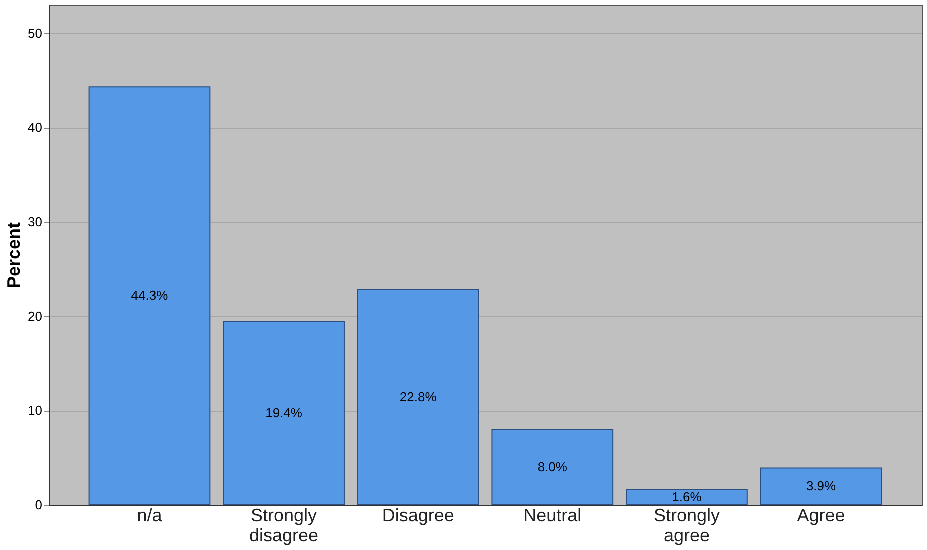 The height and width of the screenshot is (550, 927). I want to click on y-tick-label: 40, so click(35, 128).